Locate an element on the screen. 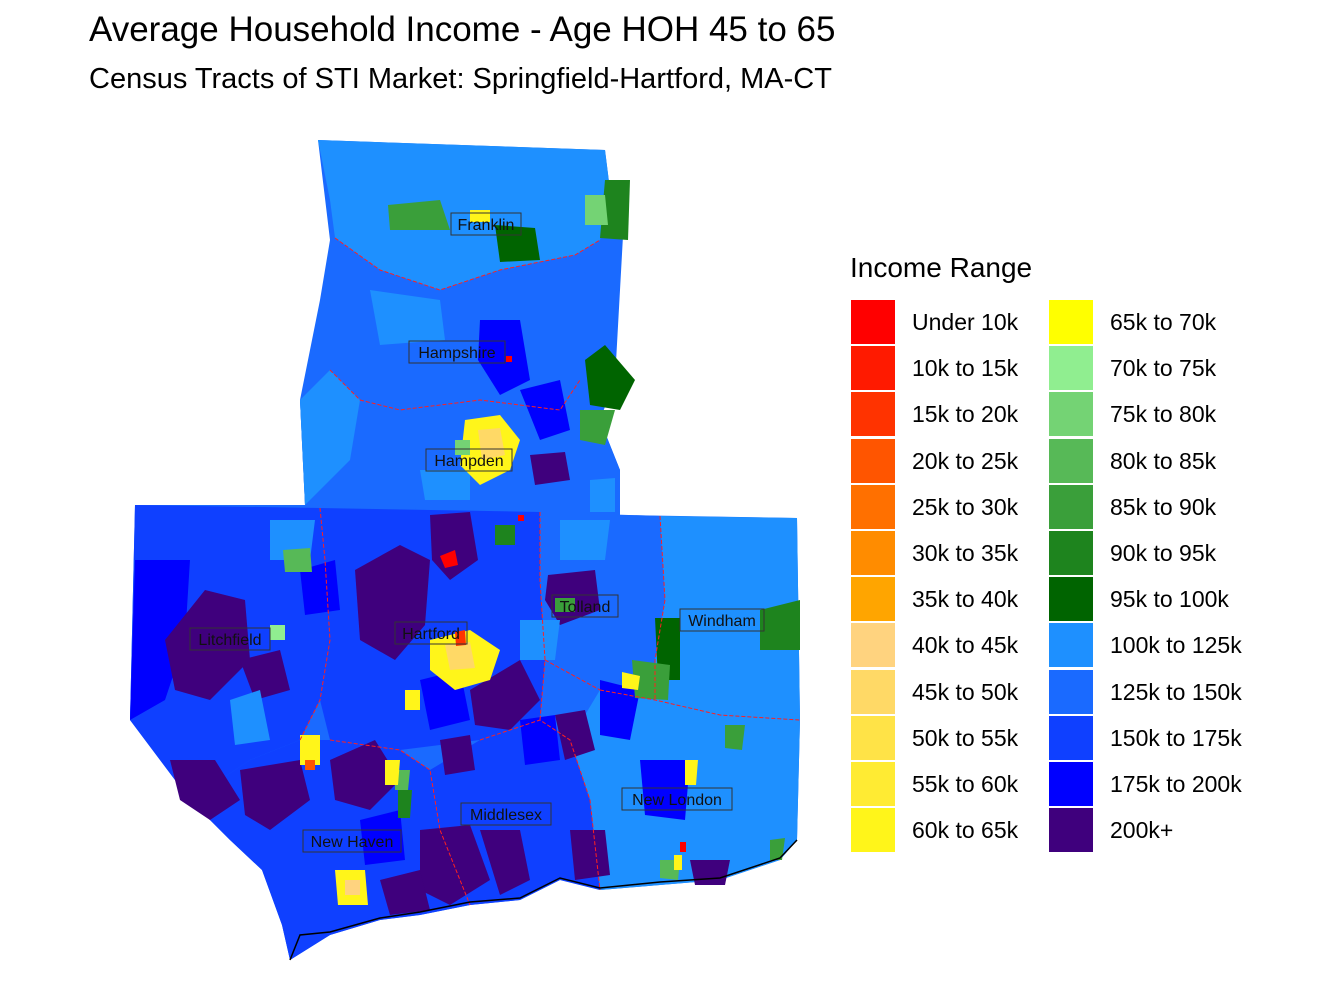 This screenshot has height=1008, width=1344. legend-label: 25k to 30k is located at coordinates (965, 506).